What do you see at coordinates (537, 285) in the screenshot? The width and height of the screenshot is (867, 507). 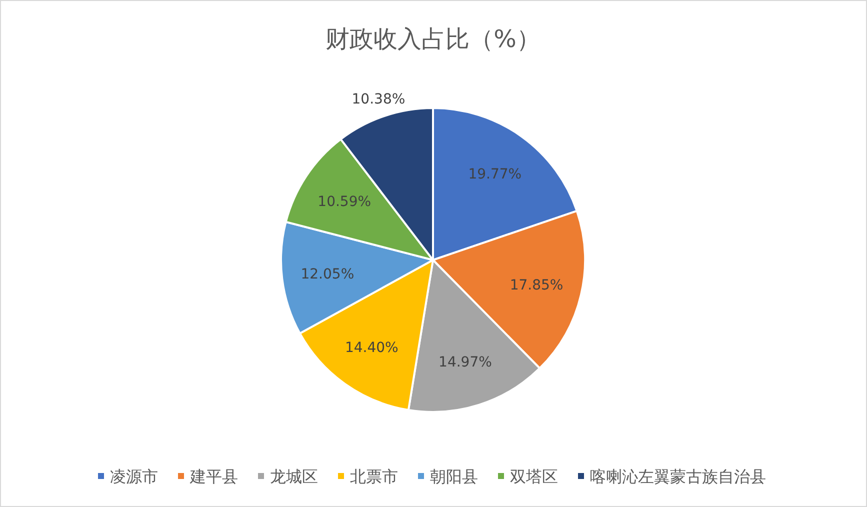 I see `data-label: 17.85%` at bounding box center [537, 285].